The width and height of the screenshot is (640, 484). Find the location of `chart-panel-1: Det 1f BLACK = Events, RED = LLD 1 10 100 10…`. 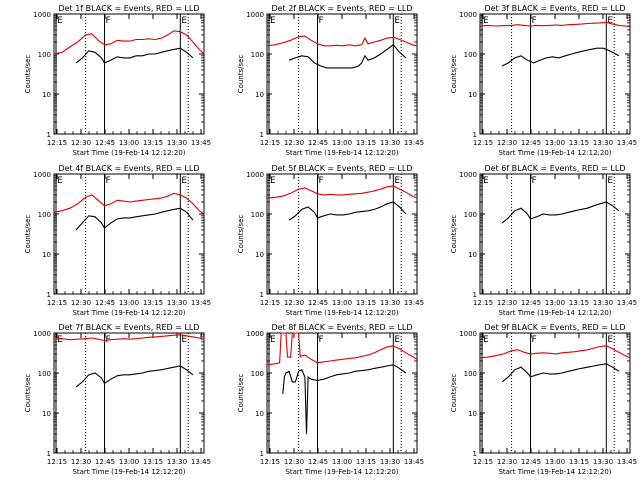

chart-panel-1: Det 1f BLACK = Events, RED = LLD 1 10 100 10… is located at coordinates (117, 80).